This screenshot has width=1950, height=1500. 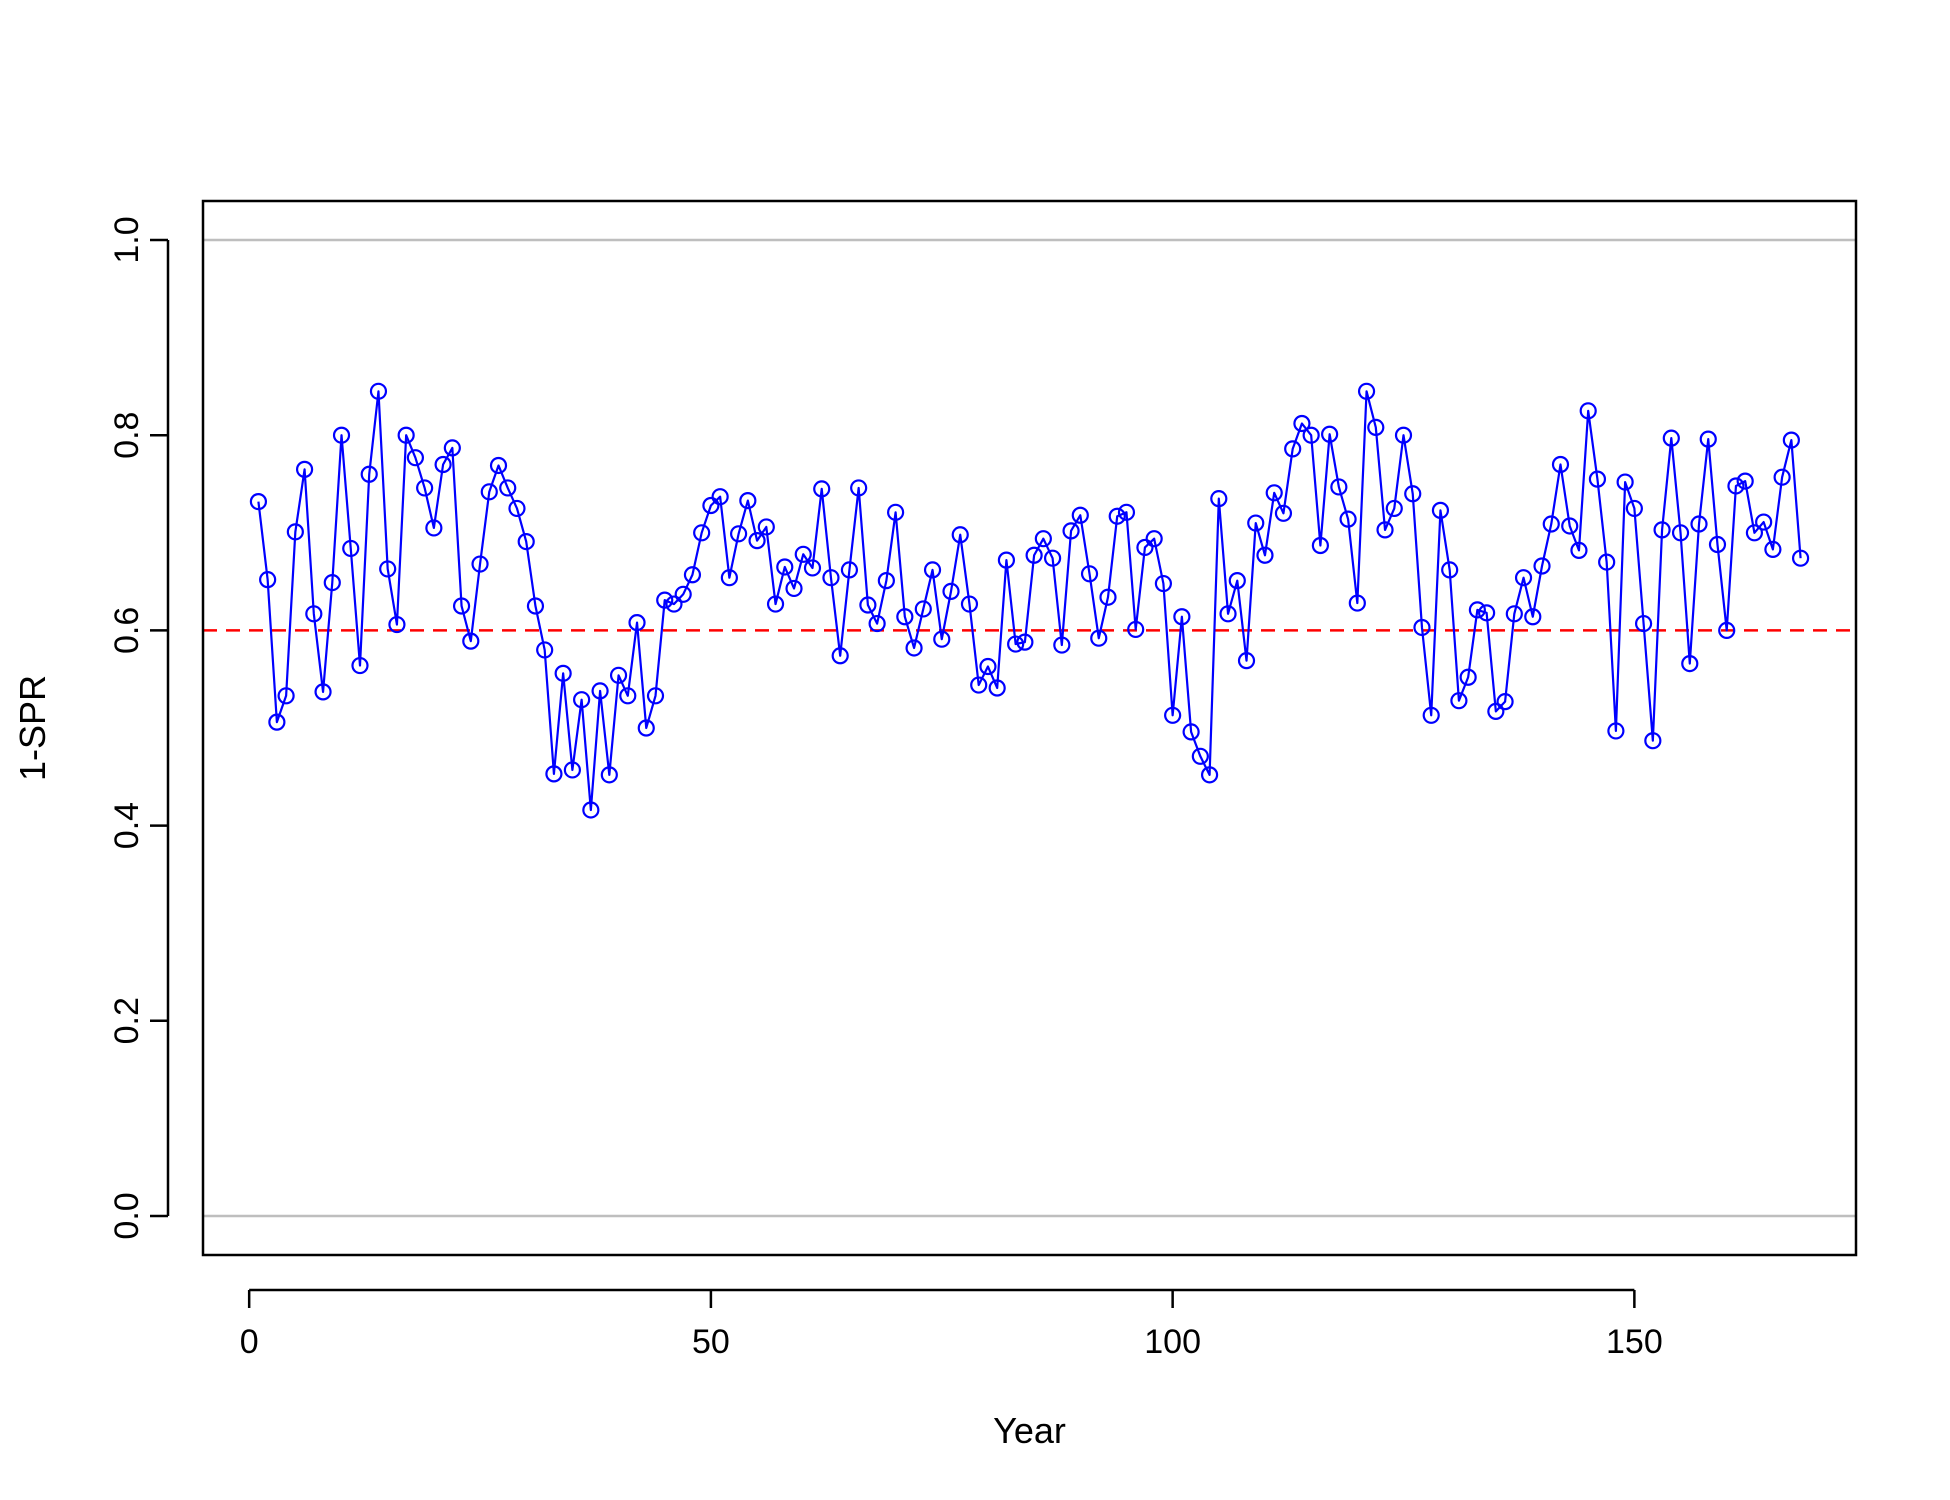 I want to click on y-axis-title: 1-SPR, so click(x=32, y=728).